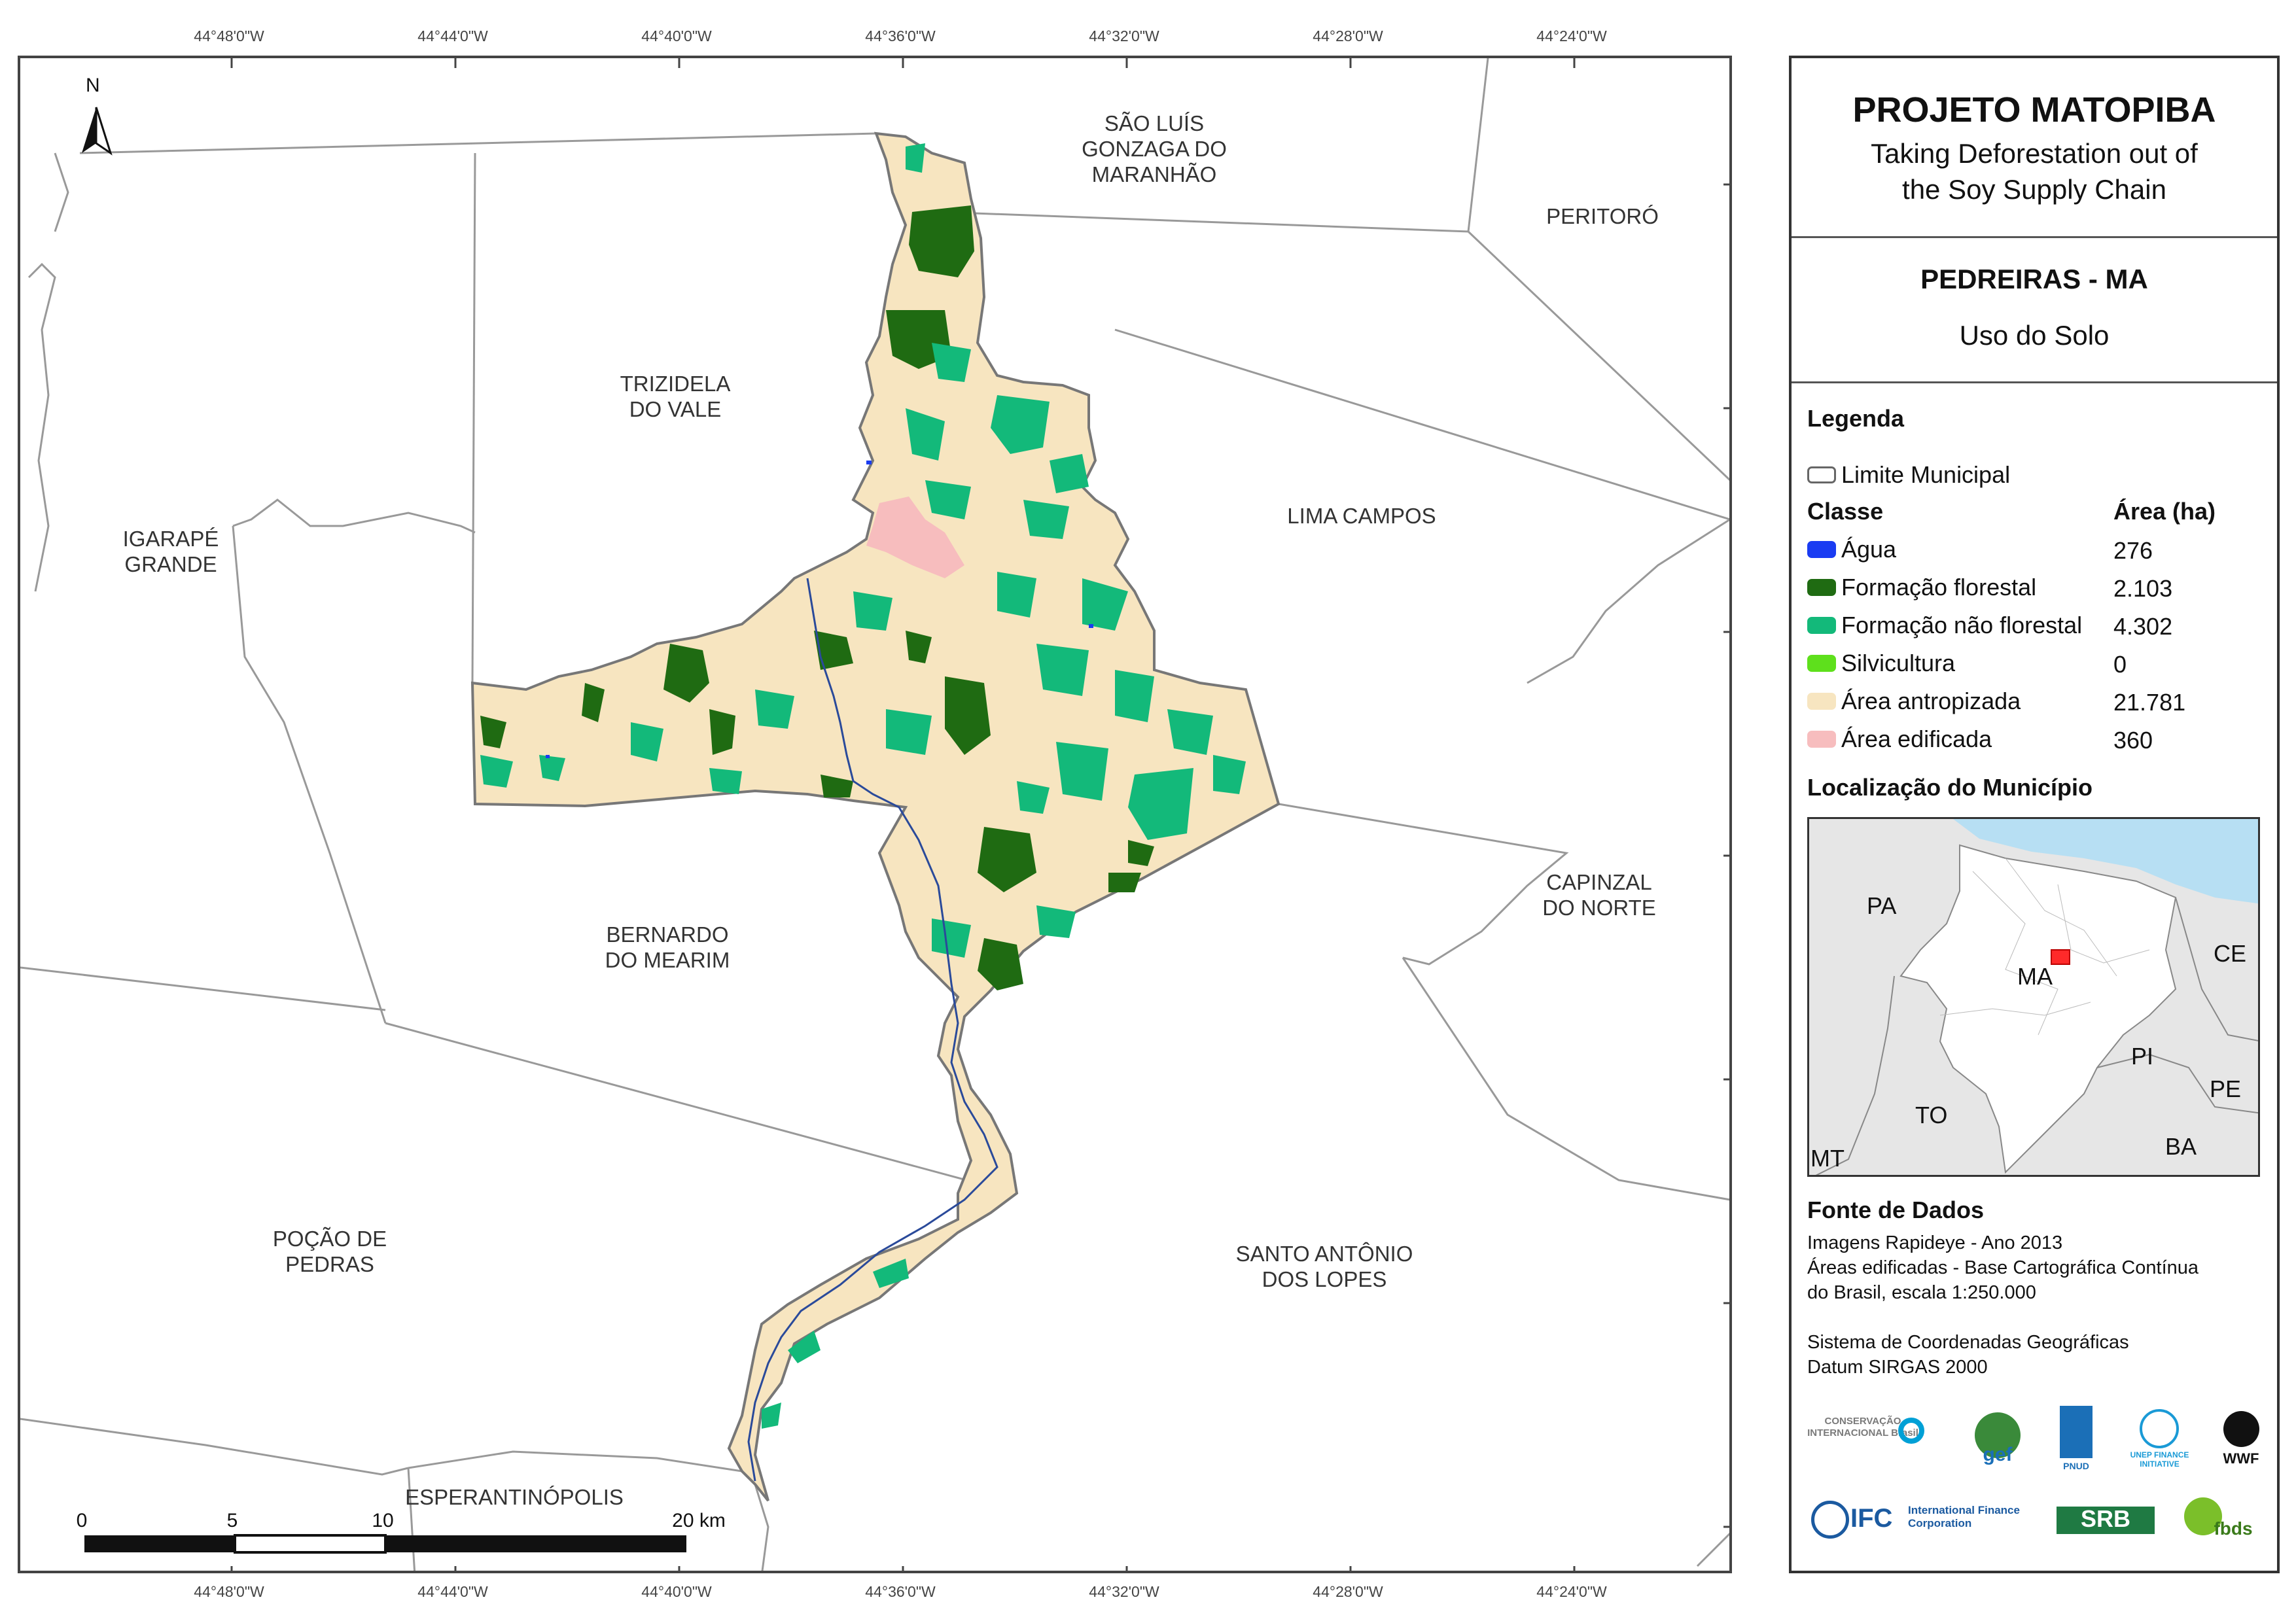 Image resolution: width=2296 pixels, height=1623 pixels. Describe the element at coordinates (2035, 336) in the screenshot. I see `map-theme: Uso do Solo` at that location.